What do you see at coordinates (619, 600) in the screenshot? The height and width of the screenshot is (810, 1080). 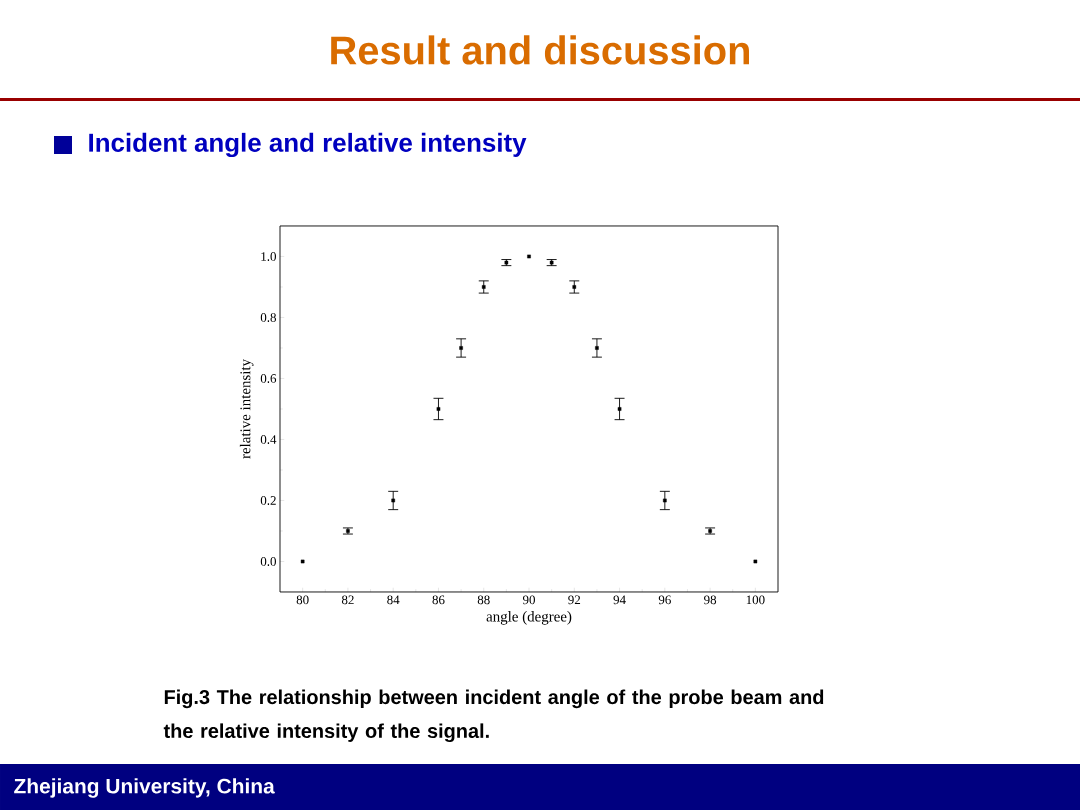 I see `x-tick-label: 94` at bounding box center [619, 600].